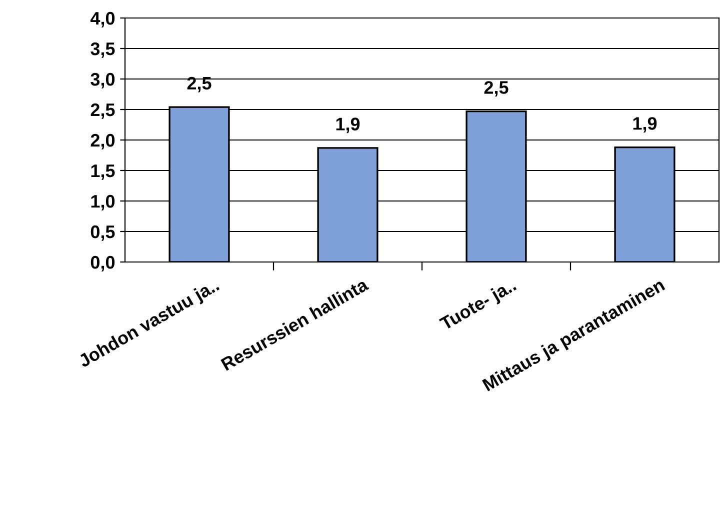 The width and height of the screenshot is (720, 525). What do you see at coordinates (102, 264) in the screenshot?
I see `y-tick-label: 0,0` at bounding box center [102, 264].